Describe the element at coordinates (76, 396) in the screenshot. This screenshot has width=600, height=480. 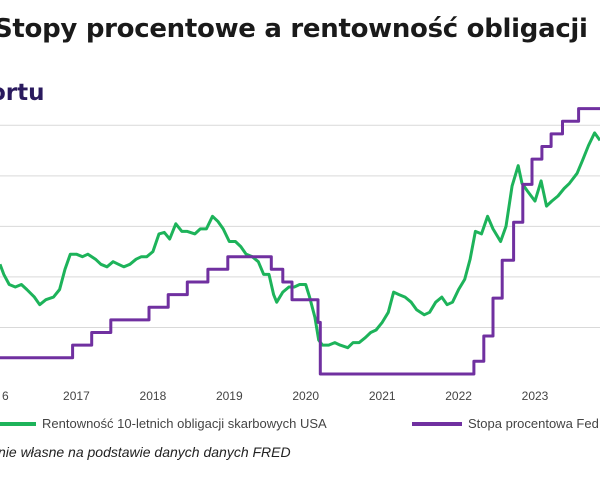
I see `x-tick-label: 2017` at that location.